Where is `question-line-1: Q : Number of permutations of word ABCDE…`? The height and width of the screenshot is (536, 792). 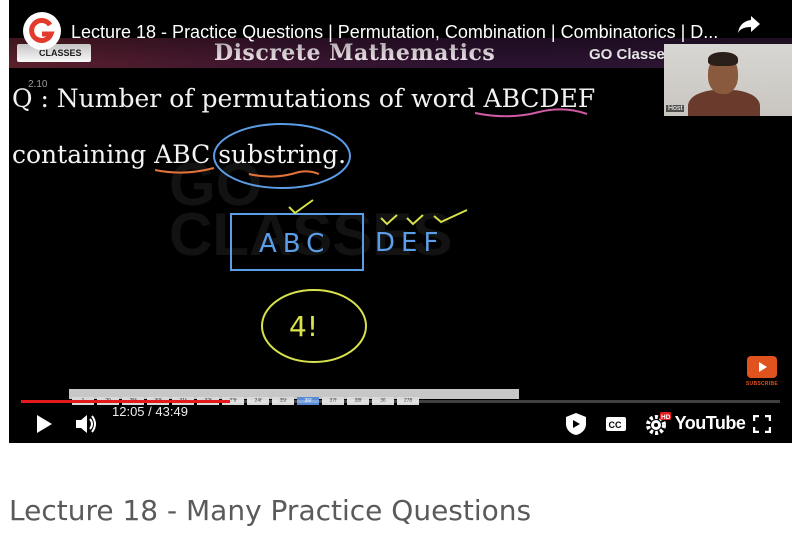
question-line-1: Q : Number of permutations of word ABCDE… is located at coordinates (304, 98).